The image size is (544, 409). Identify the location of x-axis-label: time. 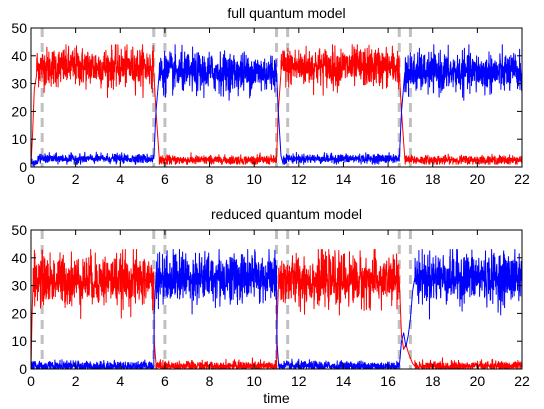
(276, 398).